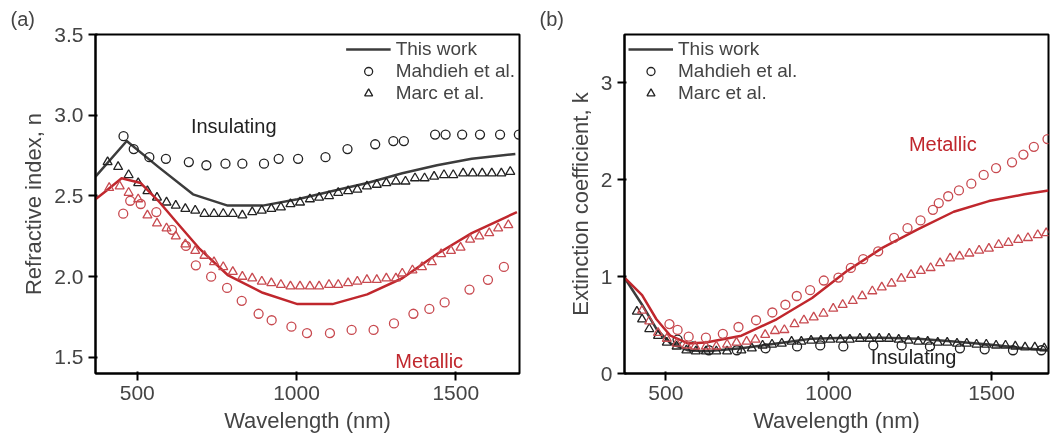 This screenshot has width=1058, height=443. I want to click on chart-title: (b), so click(551, 18).